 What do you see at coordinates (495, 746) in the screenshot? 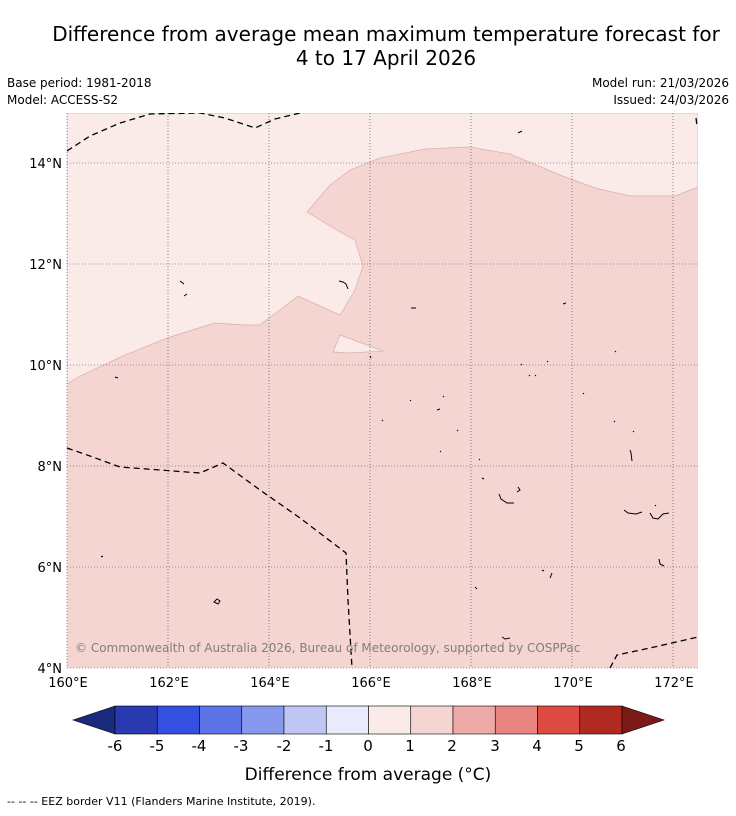
I see `legend-tick-label: 3` at bounding box center [495, 746].